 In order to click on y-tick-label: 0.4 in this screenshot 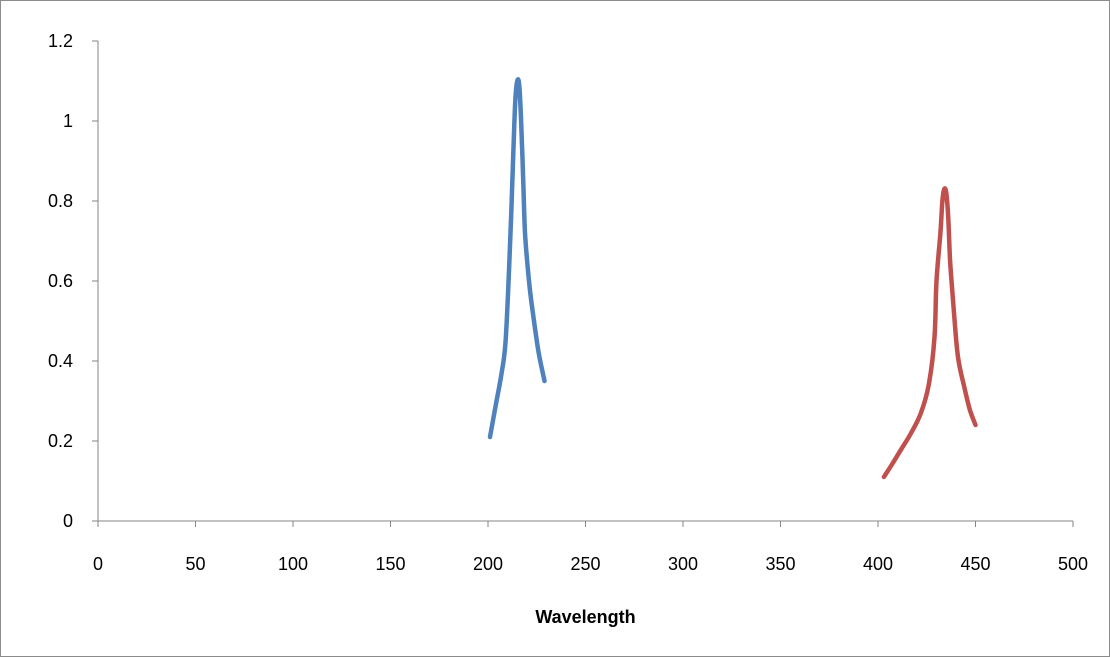, I will do `click(60, 361)`.